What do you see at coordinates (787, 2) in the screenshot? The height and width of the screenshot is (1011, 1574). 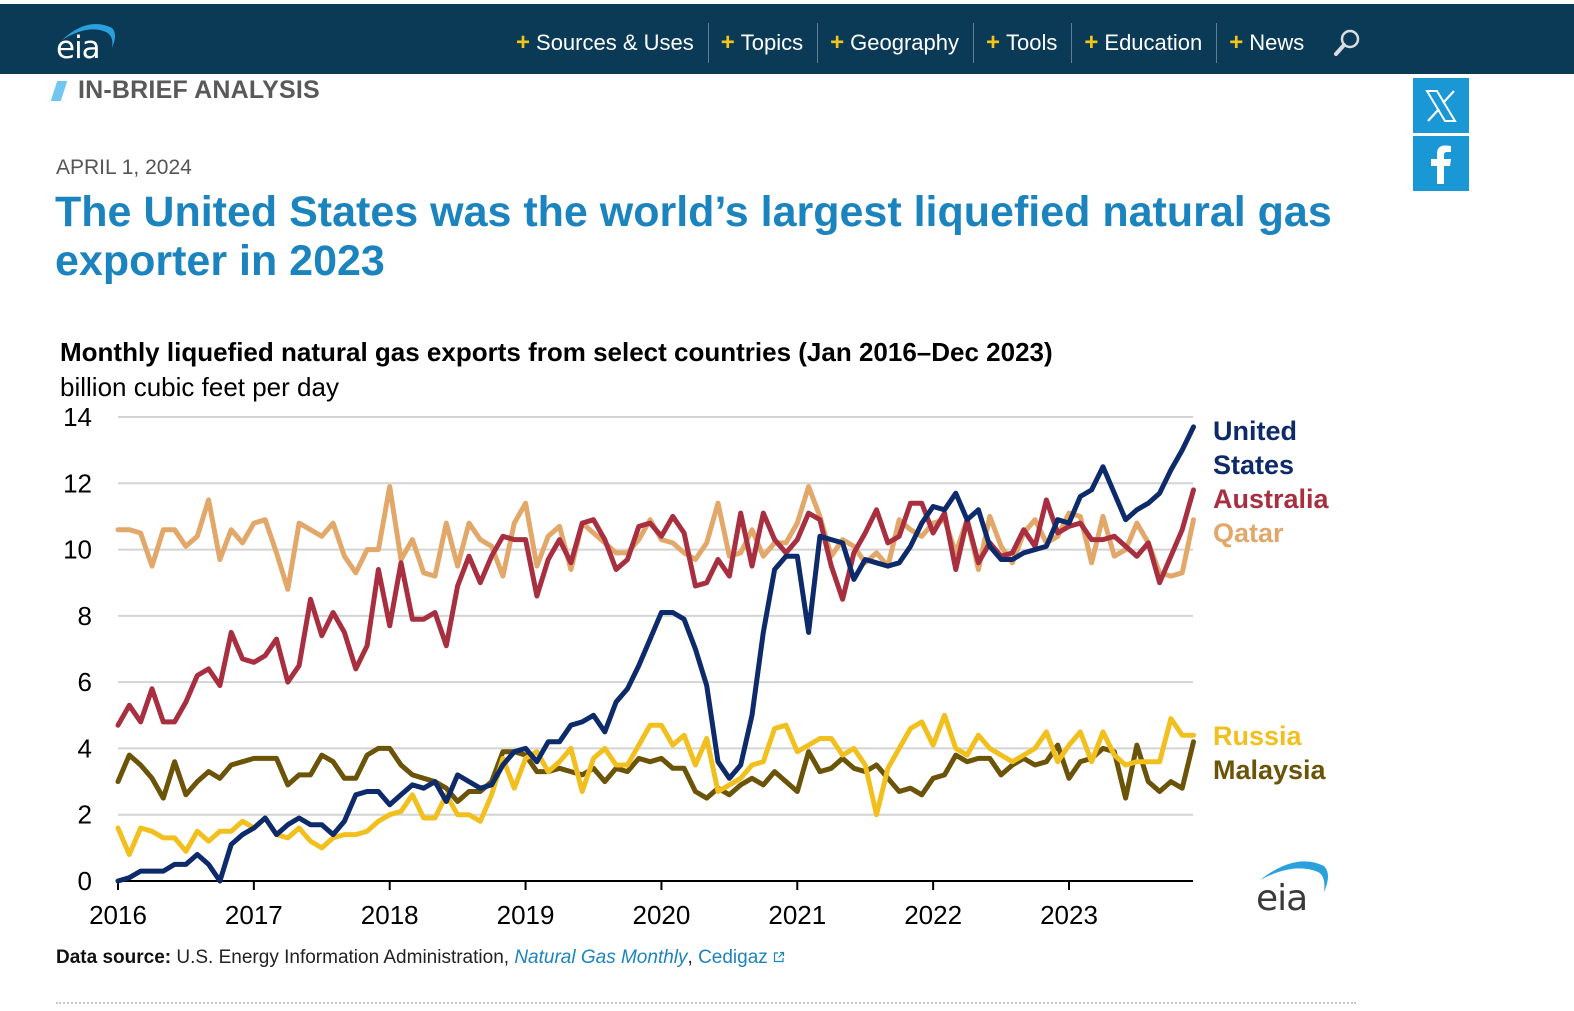 I see `top-edge` at bounding box center [787, 2].